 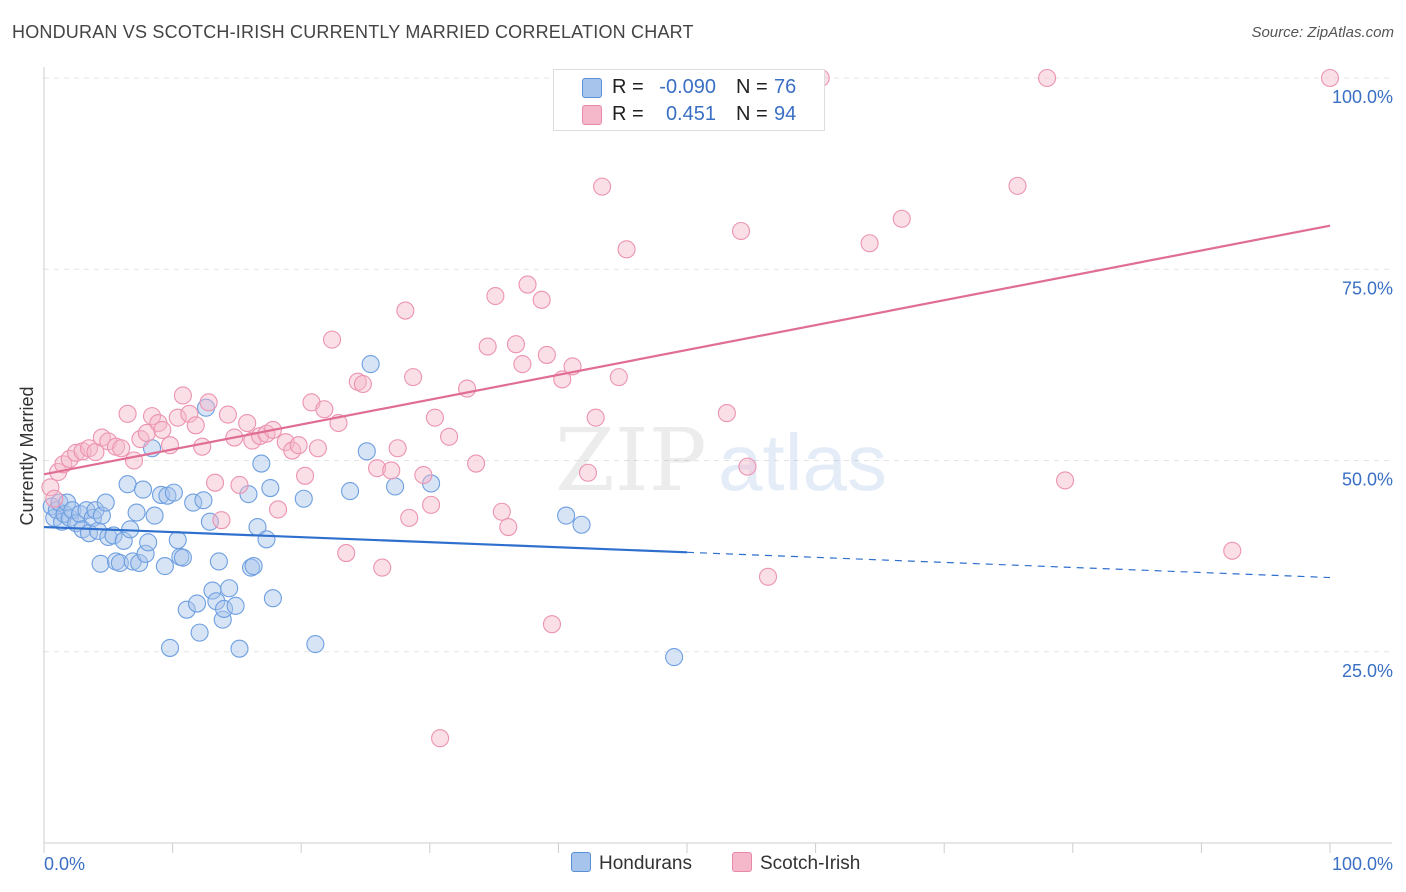 What do you see at coordinates (1008, 565) in the screenshot?
I see `honduran-trend-extension` at bounding box center [1008, 565].